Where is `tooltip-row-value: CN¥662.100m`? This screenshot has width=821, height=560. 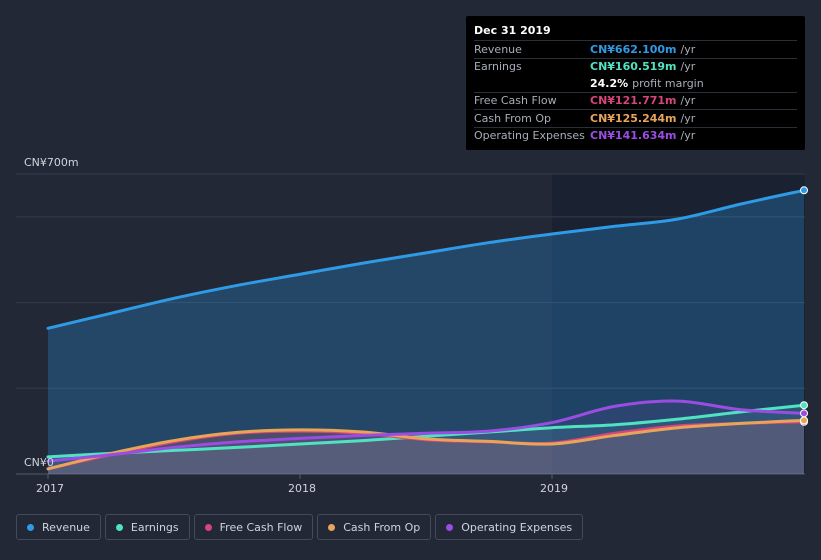 tooltip-row-value: CN¥662.100m is located at coordinates (633, 49).